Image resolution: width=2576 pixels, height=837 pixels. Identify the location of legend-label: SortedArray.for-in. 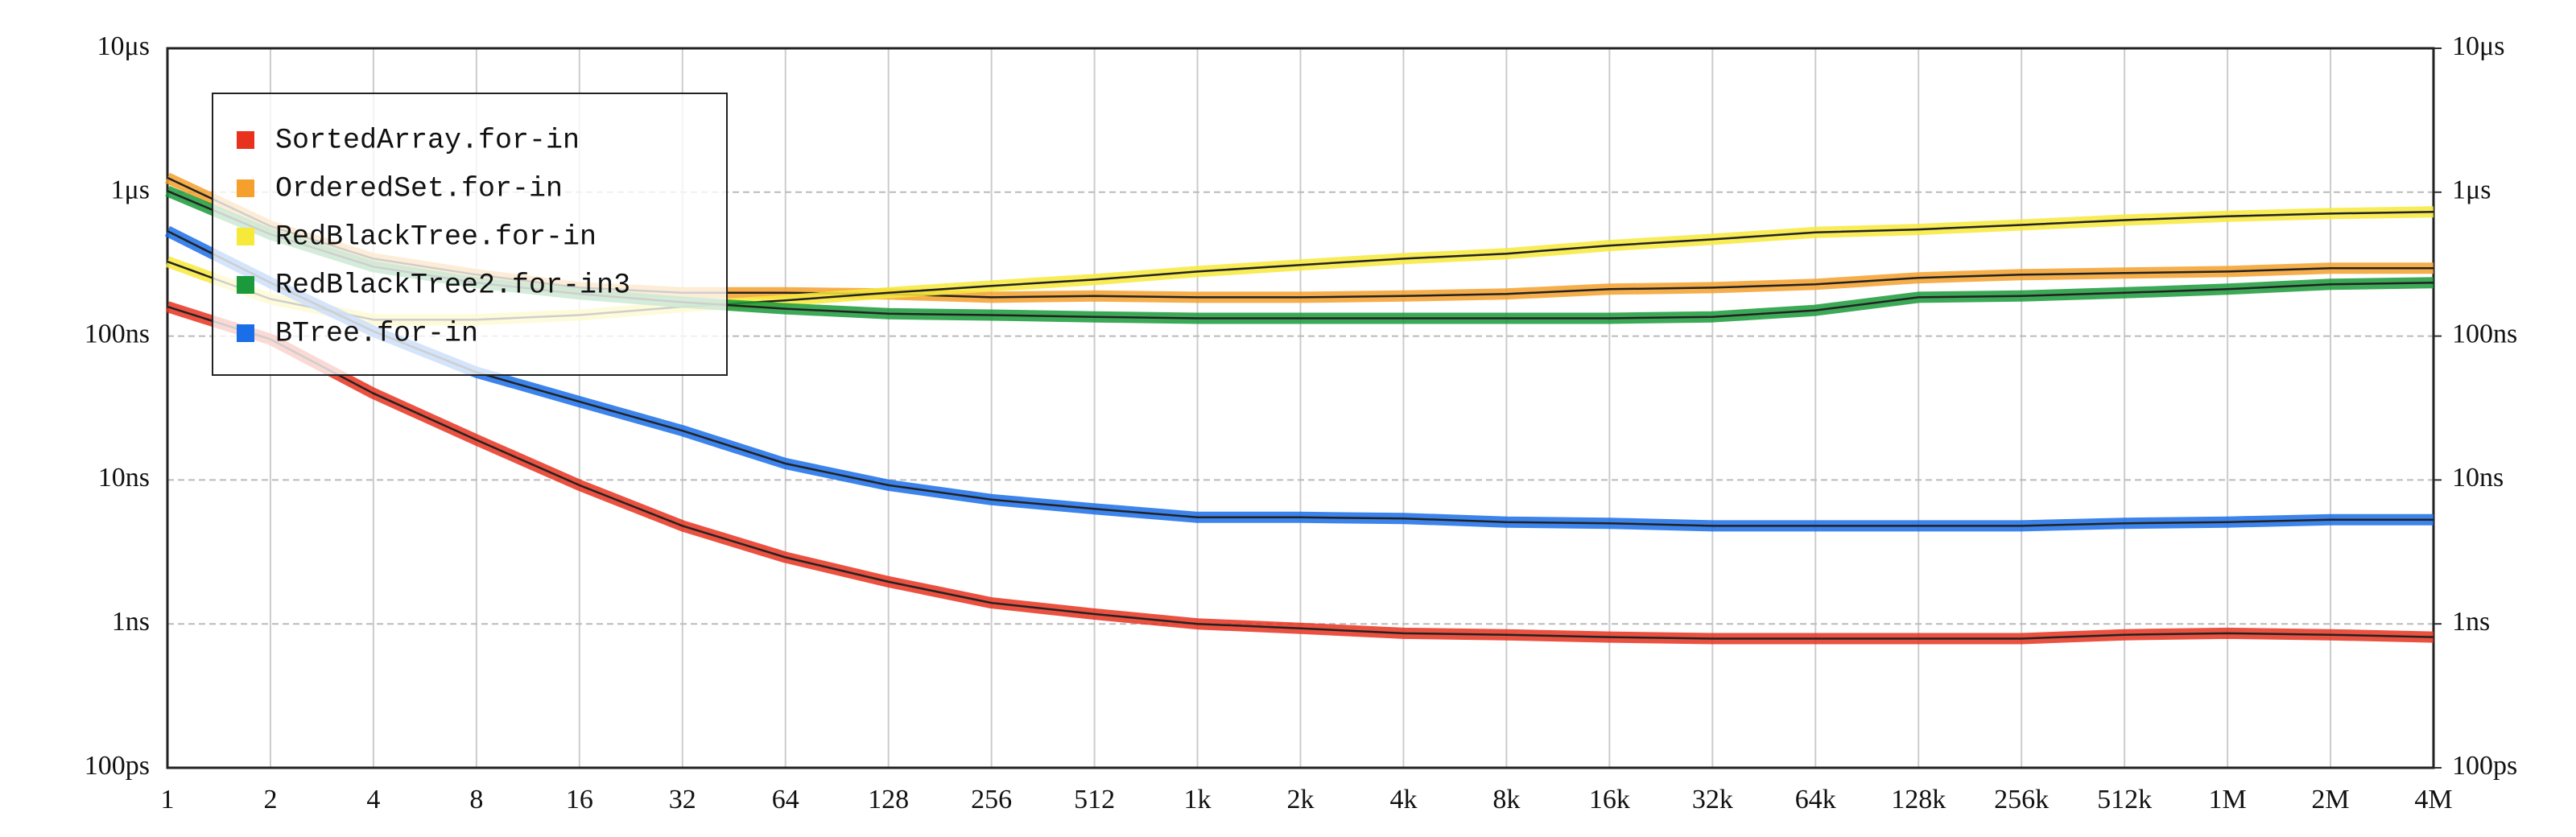
(427, 140).